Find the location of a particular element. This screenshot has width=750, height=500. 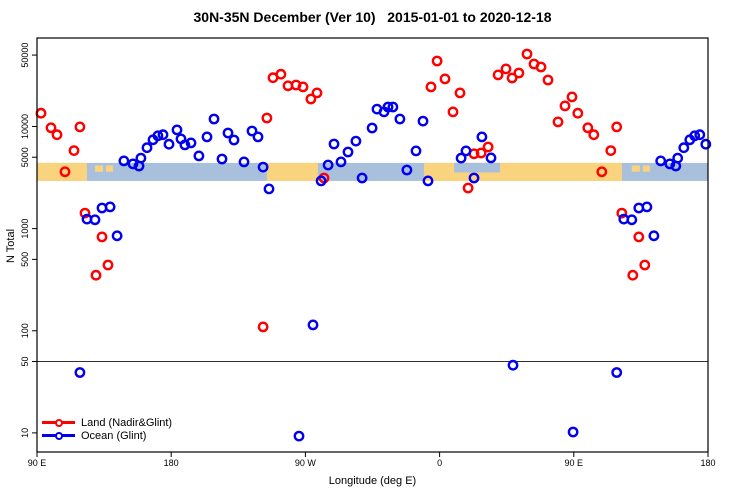

legend-ocean-line-marker is located at coordinates (58, 435).